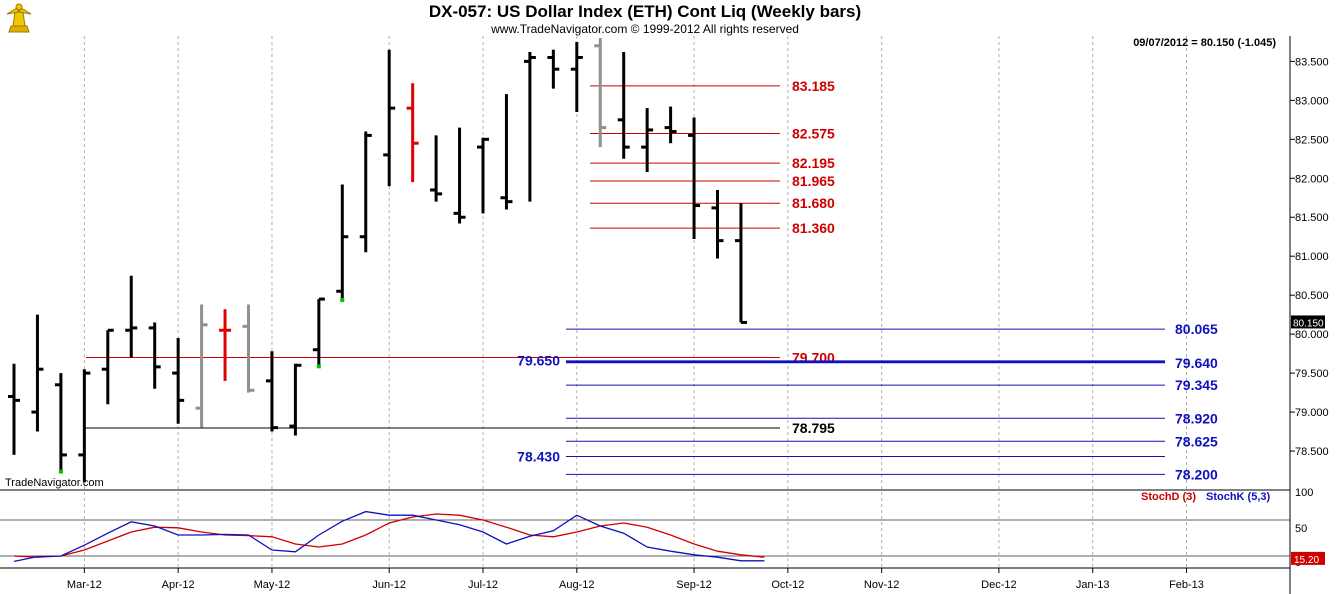 This screenshot has width=1336, height=594. I want to click on stoch-value-tag-text: 15.20, so click(1306, 560).